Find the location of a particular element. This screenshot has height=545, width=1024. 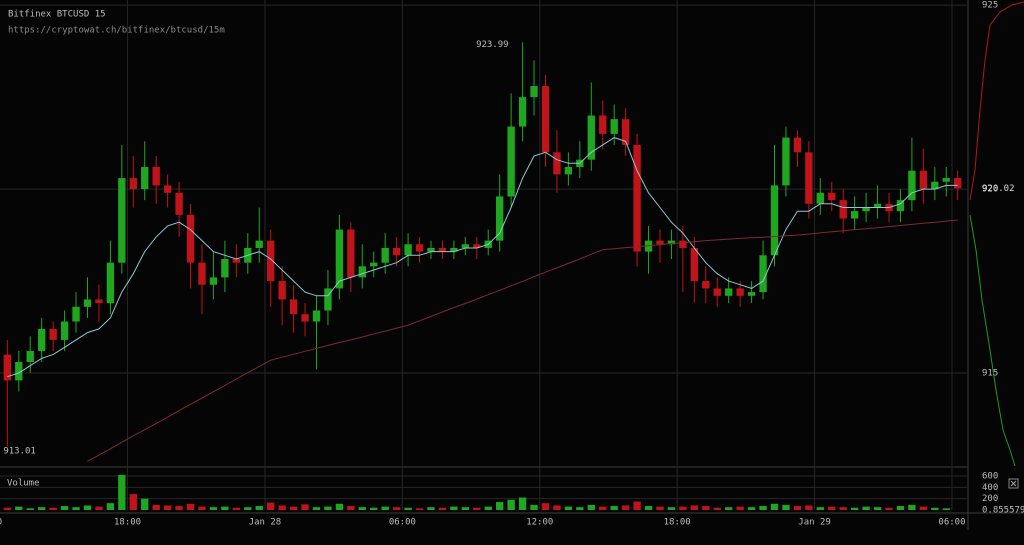

close-icon is located at coordinates (1013, 483).